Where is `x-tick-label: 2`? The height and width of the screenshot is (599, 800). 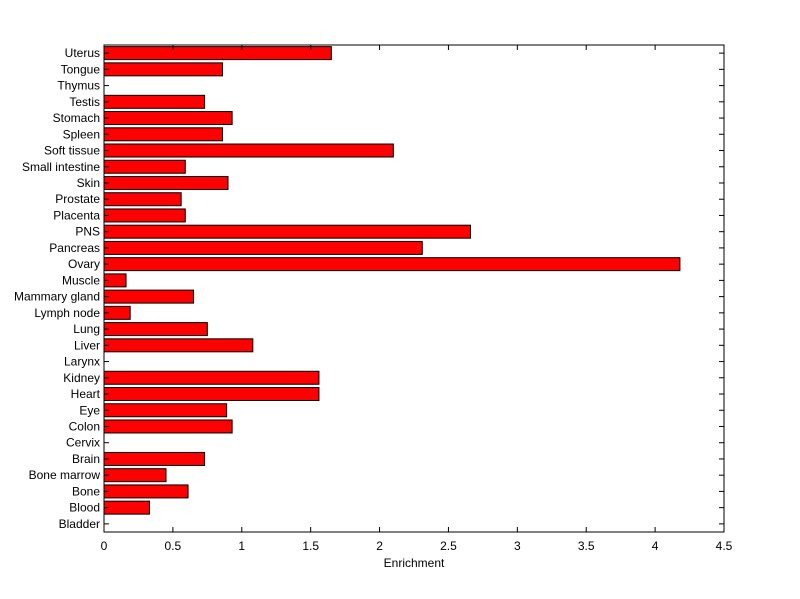
x-tick-label: 2 is located at coordinates (379, 546).